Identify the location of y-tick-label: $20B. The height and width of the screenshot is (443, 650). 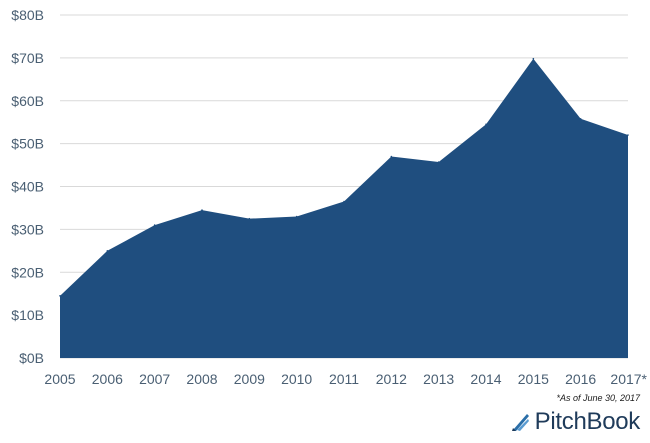
(27, 272).